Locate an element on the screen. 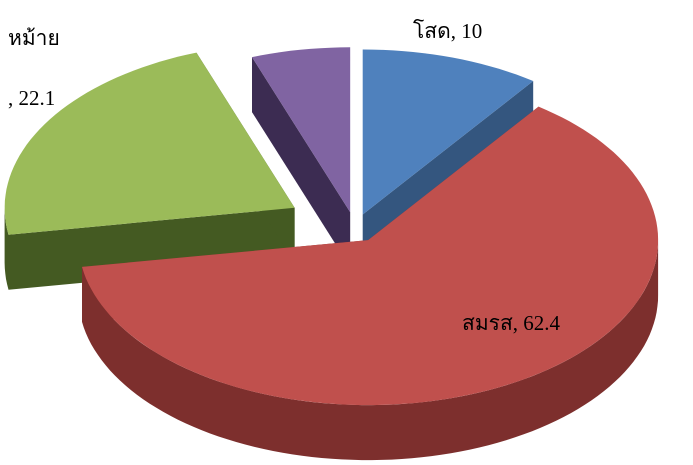 The image size is (693, 465). data-label: หม้าย , 22.1 is located at coordinates (34, 68).